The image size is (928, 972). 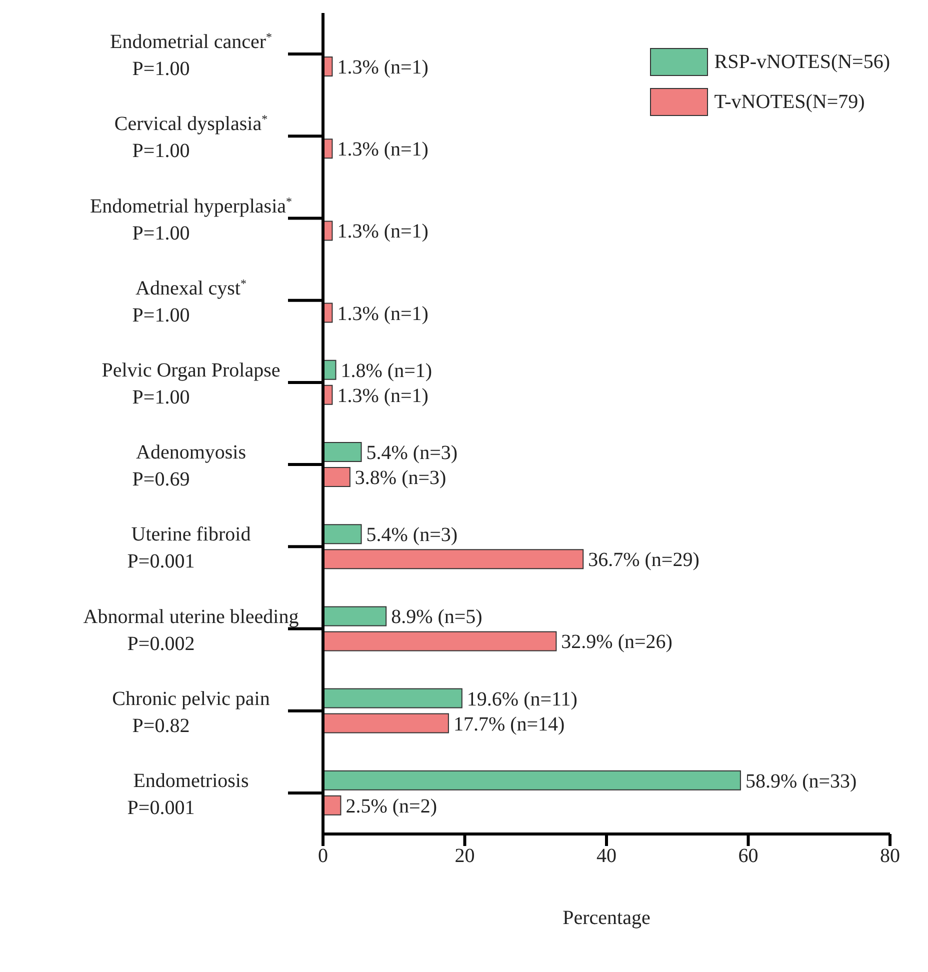 I want to click on data-label: 17.7% (n=14), so click(x=509, y=724).